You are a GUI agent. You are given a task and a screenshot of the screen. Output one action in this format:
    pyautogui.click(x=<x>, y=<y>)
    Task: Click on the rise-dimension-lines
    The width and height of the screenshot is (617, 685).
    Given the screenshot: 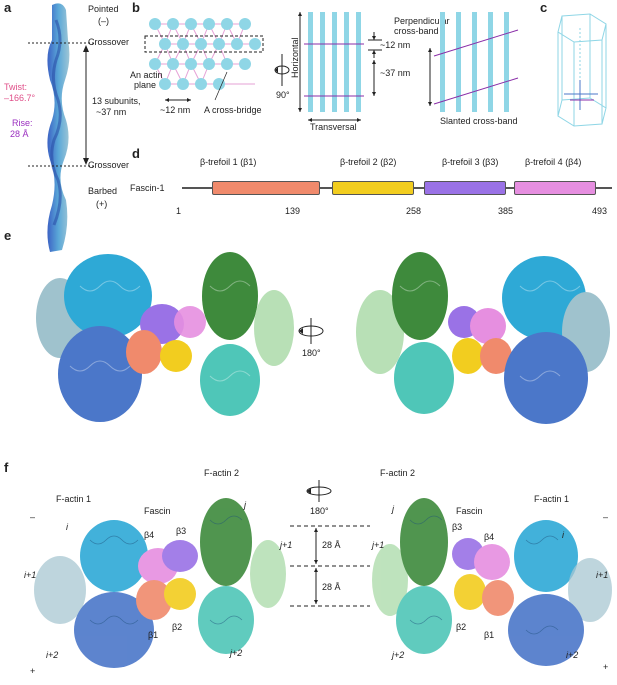 What is the action you would take?
    pyautogui.click(x=330, y=566)
    